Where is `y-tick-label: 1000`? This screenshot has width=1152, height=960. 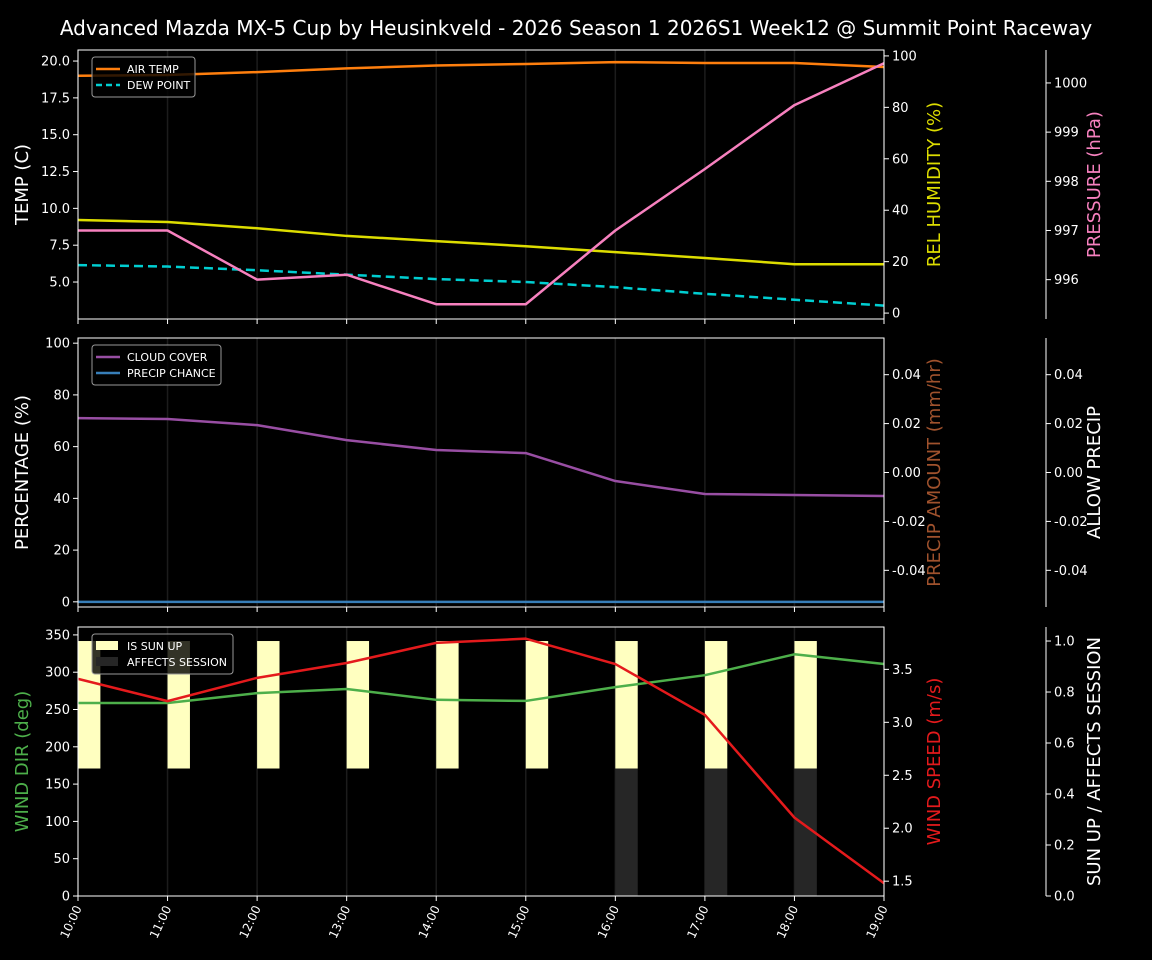
y-tick-label: 1000 is located at coordinates (1070, 83).